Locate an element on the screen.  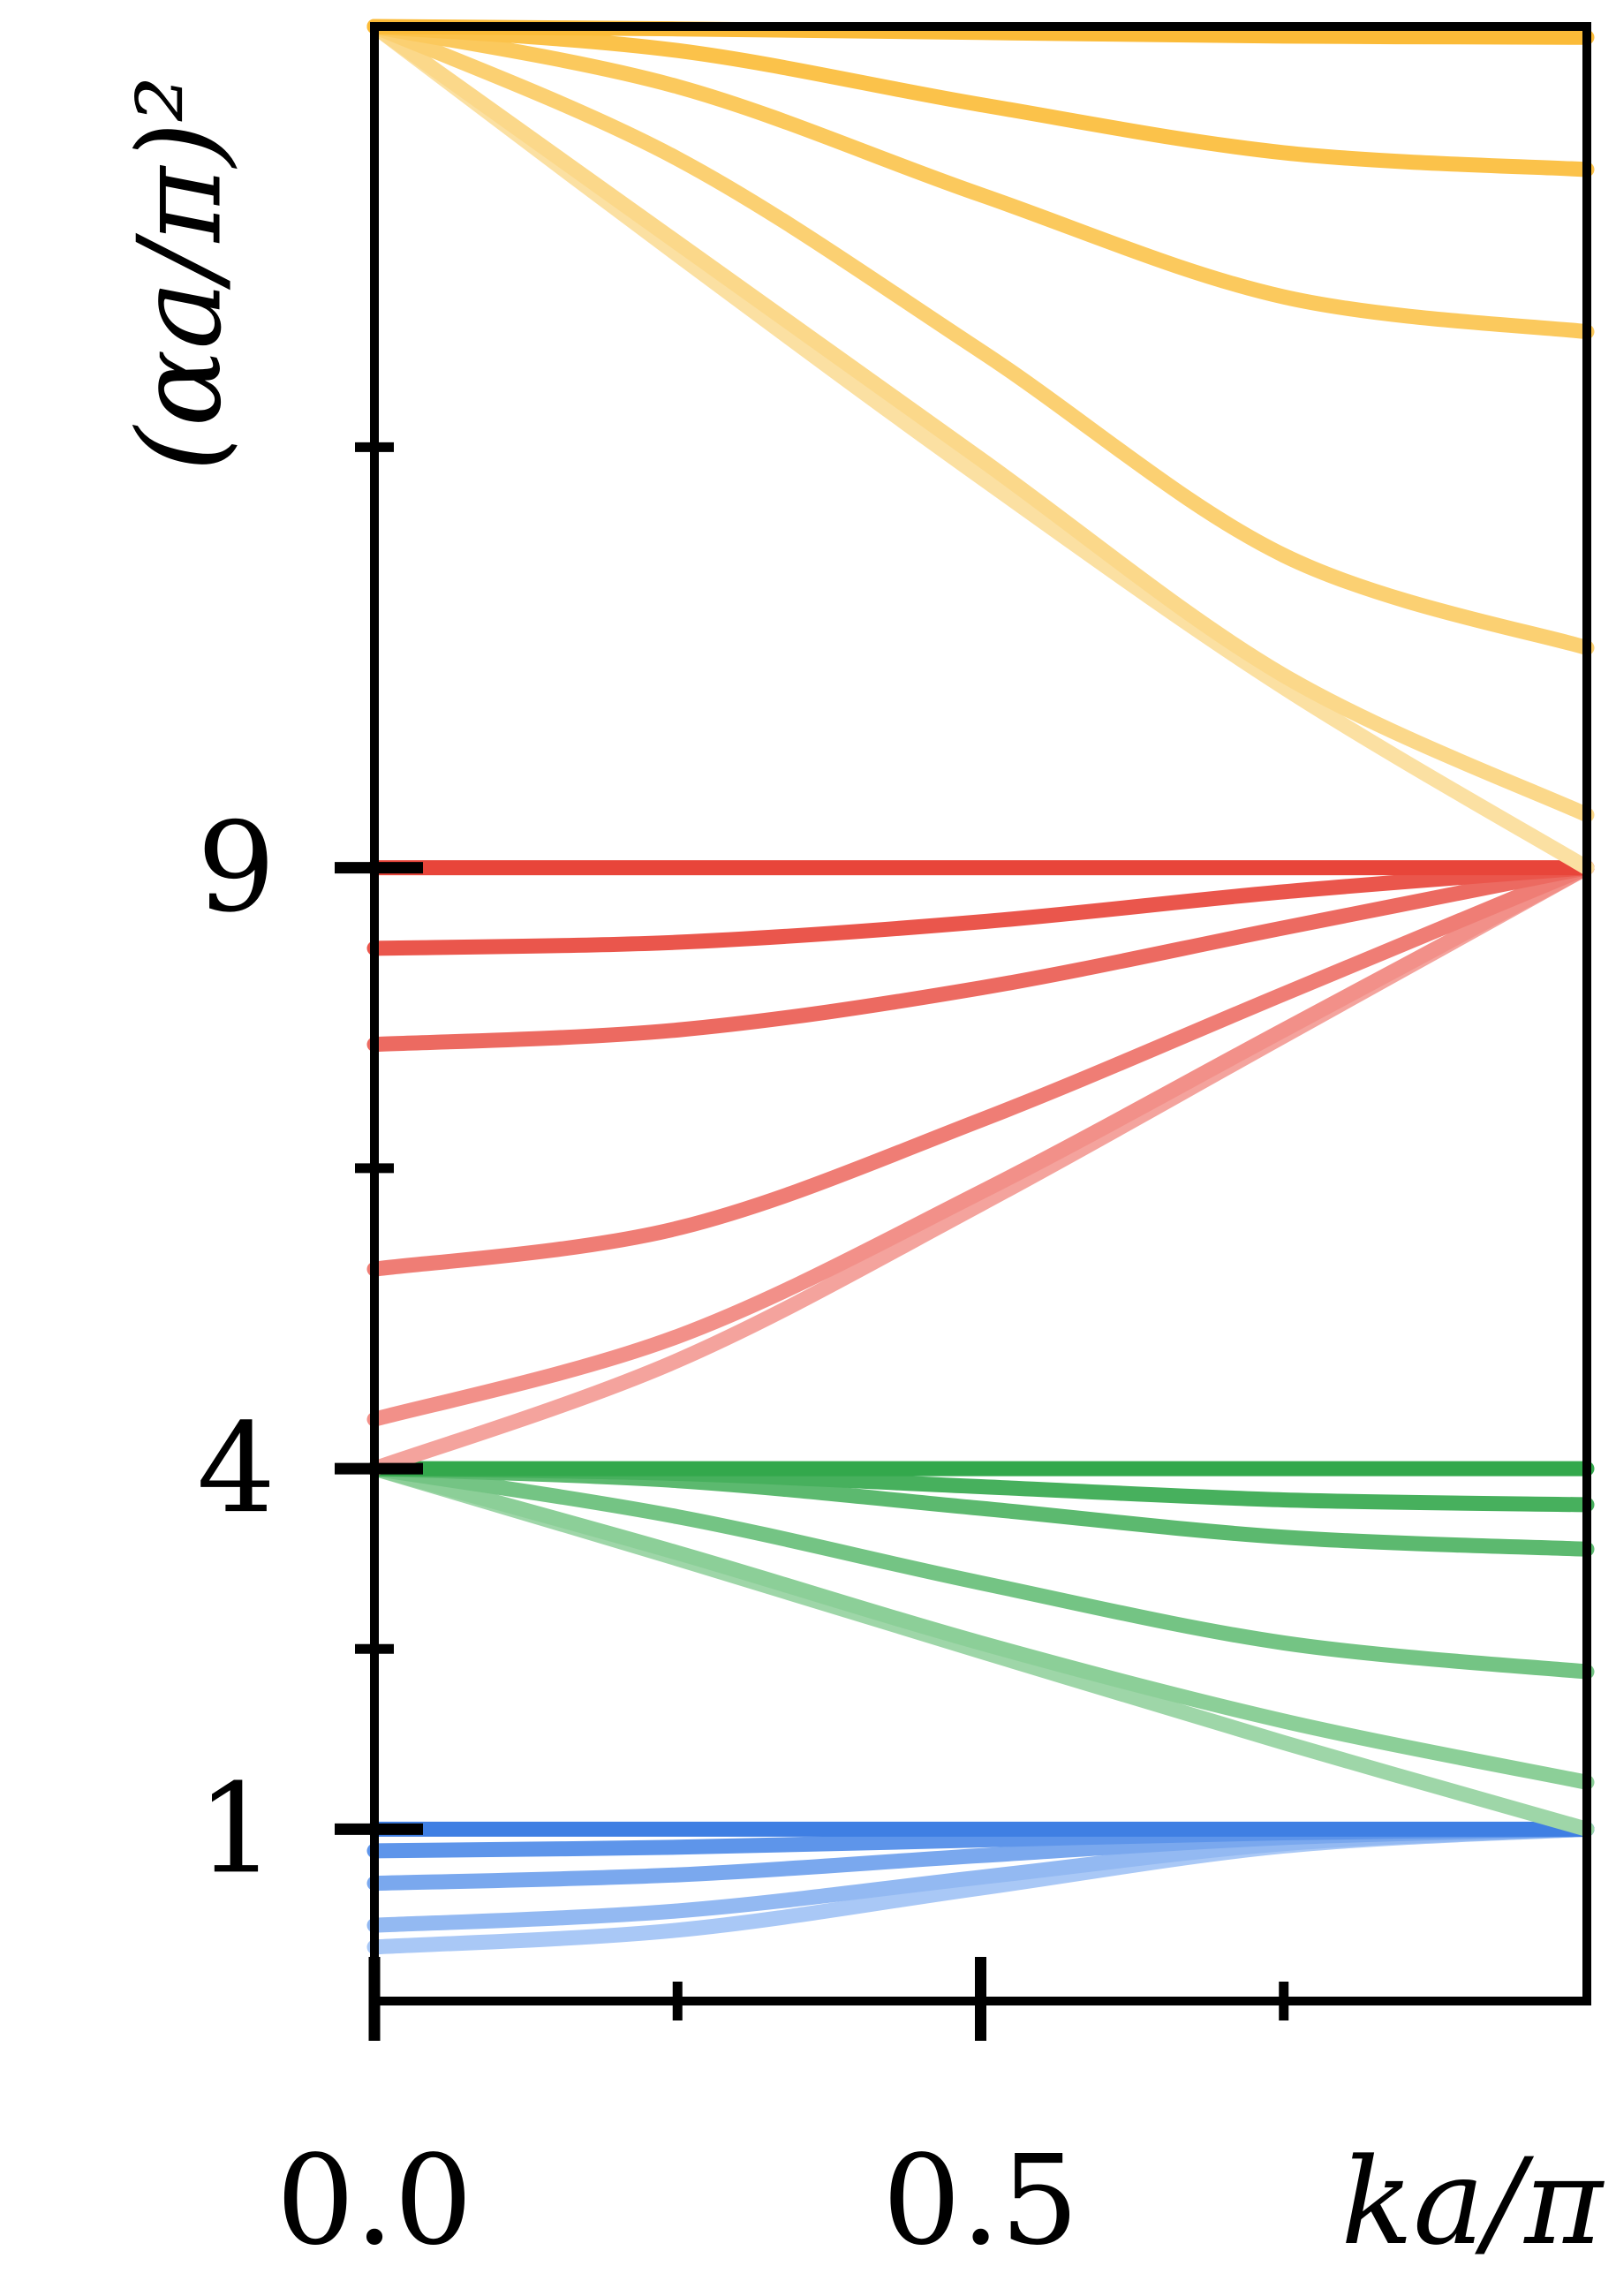
y-axis-label: (αa/π)² is located at coordinates (180, 274).